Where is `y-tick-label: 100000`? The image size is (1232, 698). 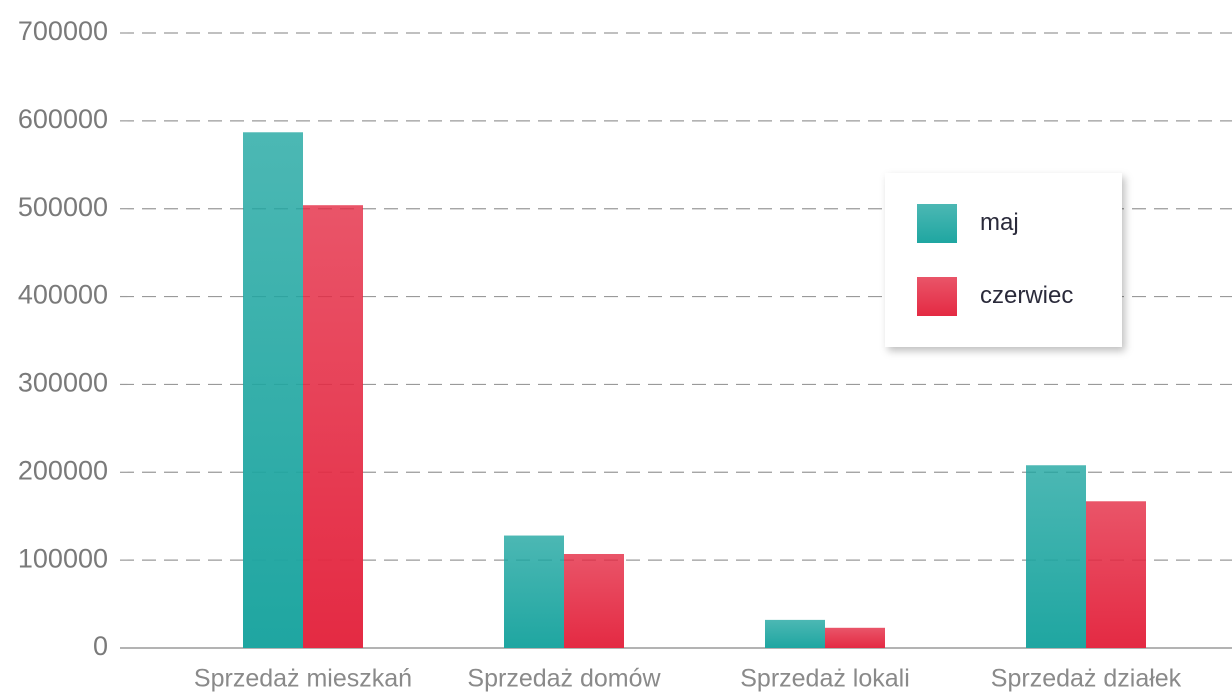
y-tick-label: 100000 is located at coordinates (63, 558).